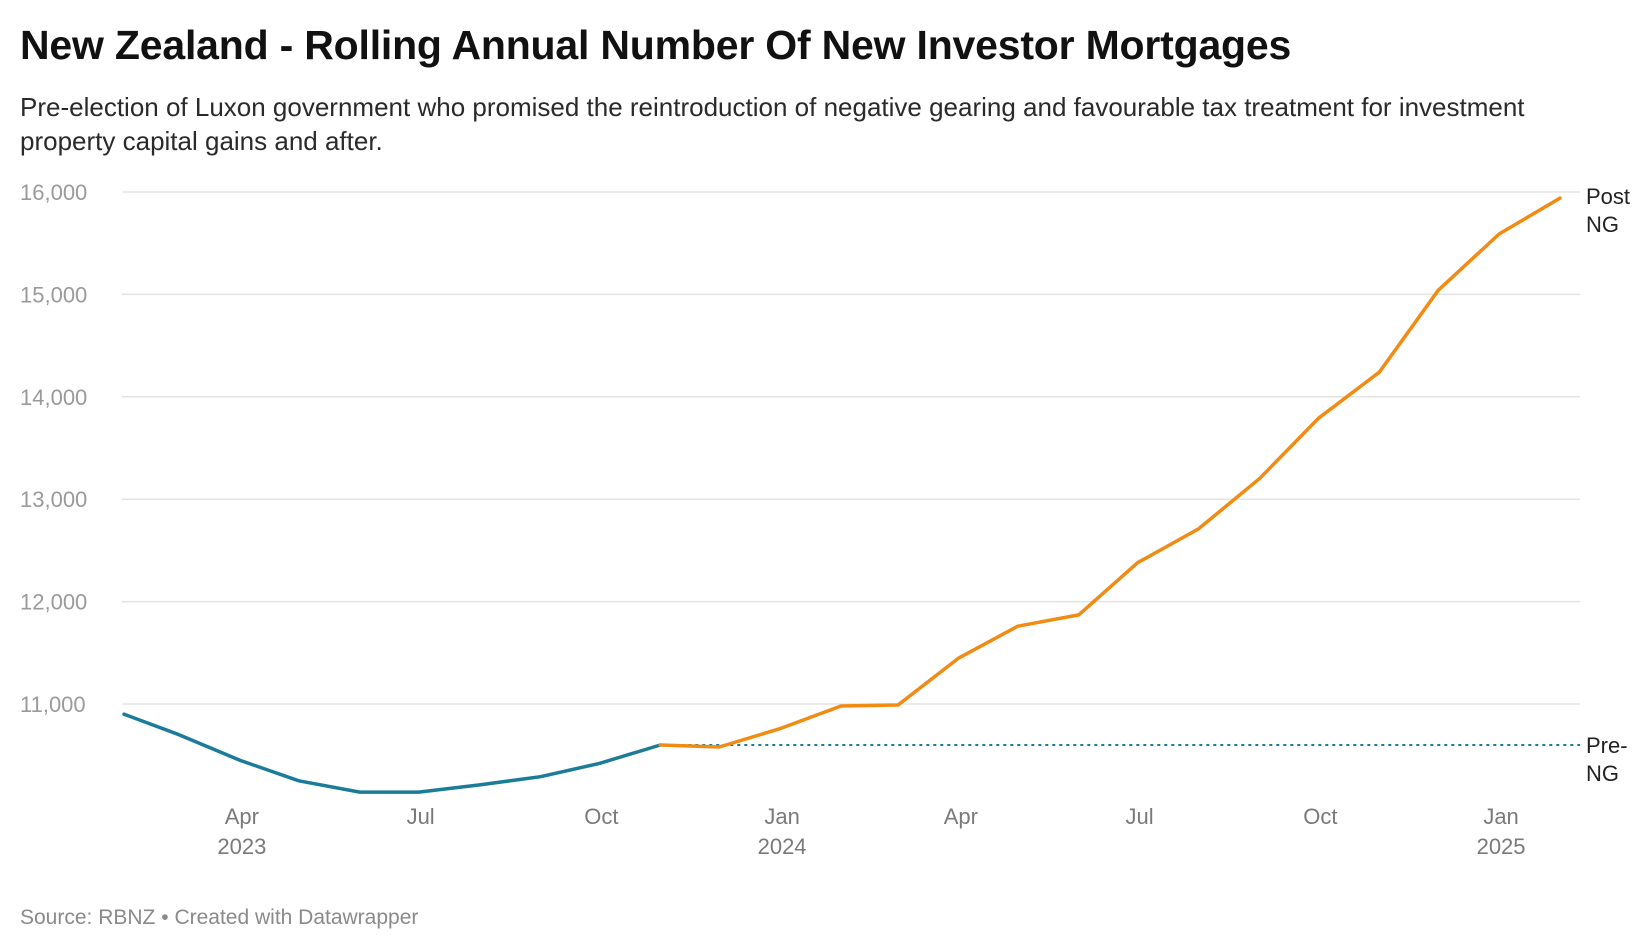 This screenshot has height=948, width=1640. Describe the element at coordinates (53, 602) in the screenshot. I see `y-tick-label: 12,000` at that location.